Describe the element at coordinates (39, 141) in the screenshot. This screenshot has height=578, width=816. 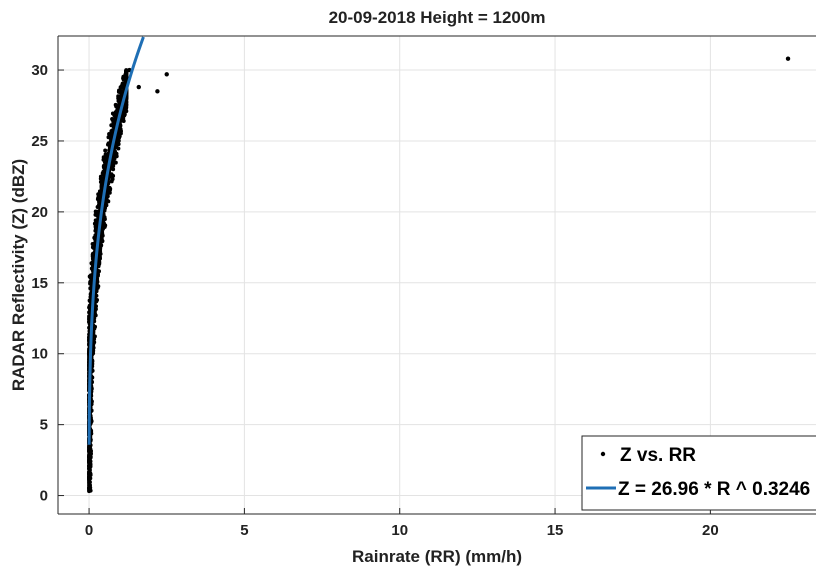
I see `y-tick-label: 25` at that location.